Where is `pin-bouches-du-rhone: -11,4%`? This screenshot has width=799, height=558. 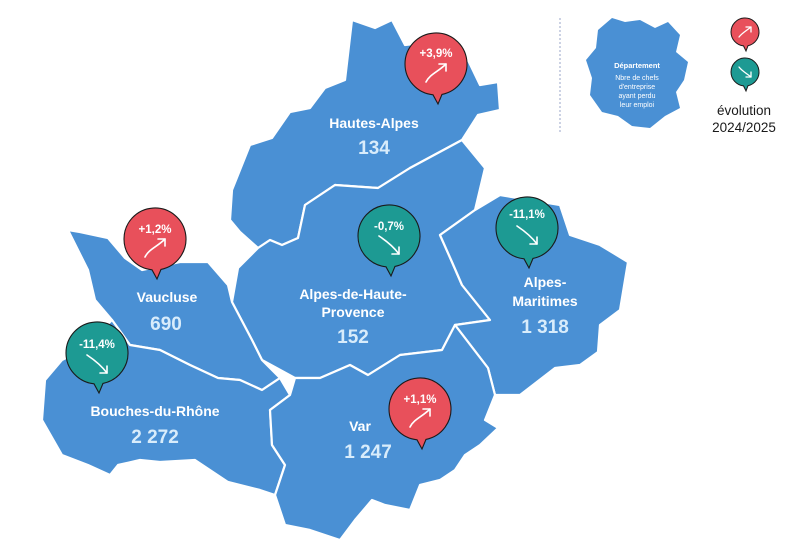
pin-bouches-du-rhone: -11,4% is located at coordinates (97, 358).